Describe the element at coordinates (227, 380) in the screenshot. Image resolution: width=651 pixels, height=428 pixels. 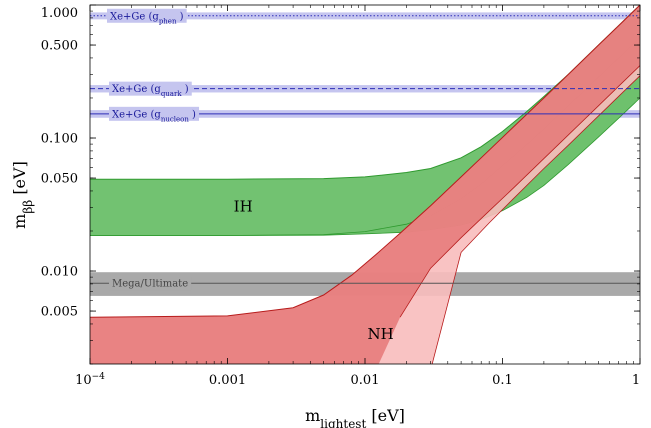
I see `x-tick-label: 0.001` at that location.